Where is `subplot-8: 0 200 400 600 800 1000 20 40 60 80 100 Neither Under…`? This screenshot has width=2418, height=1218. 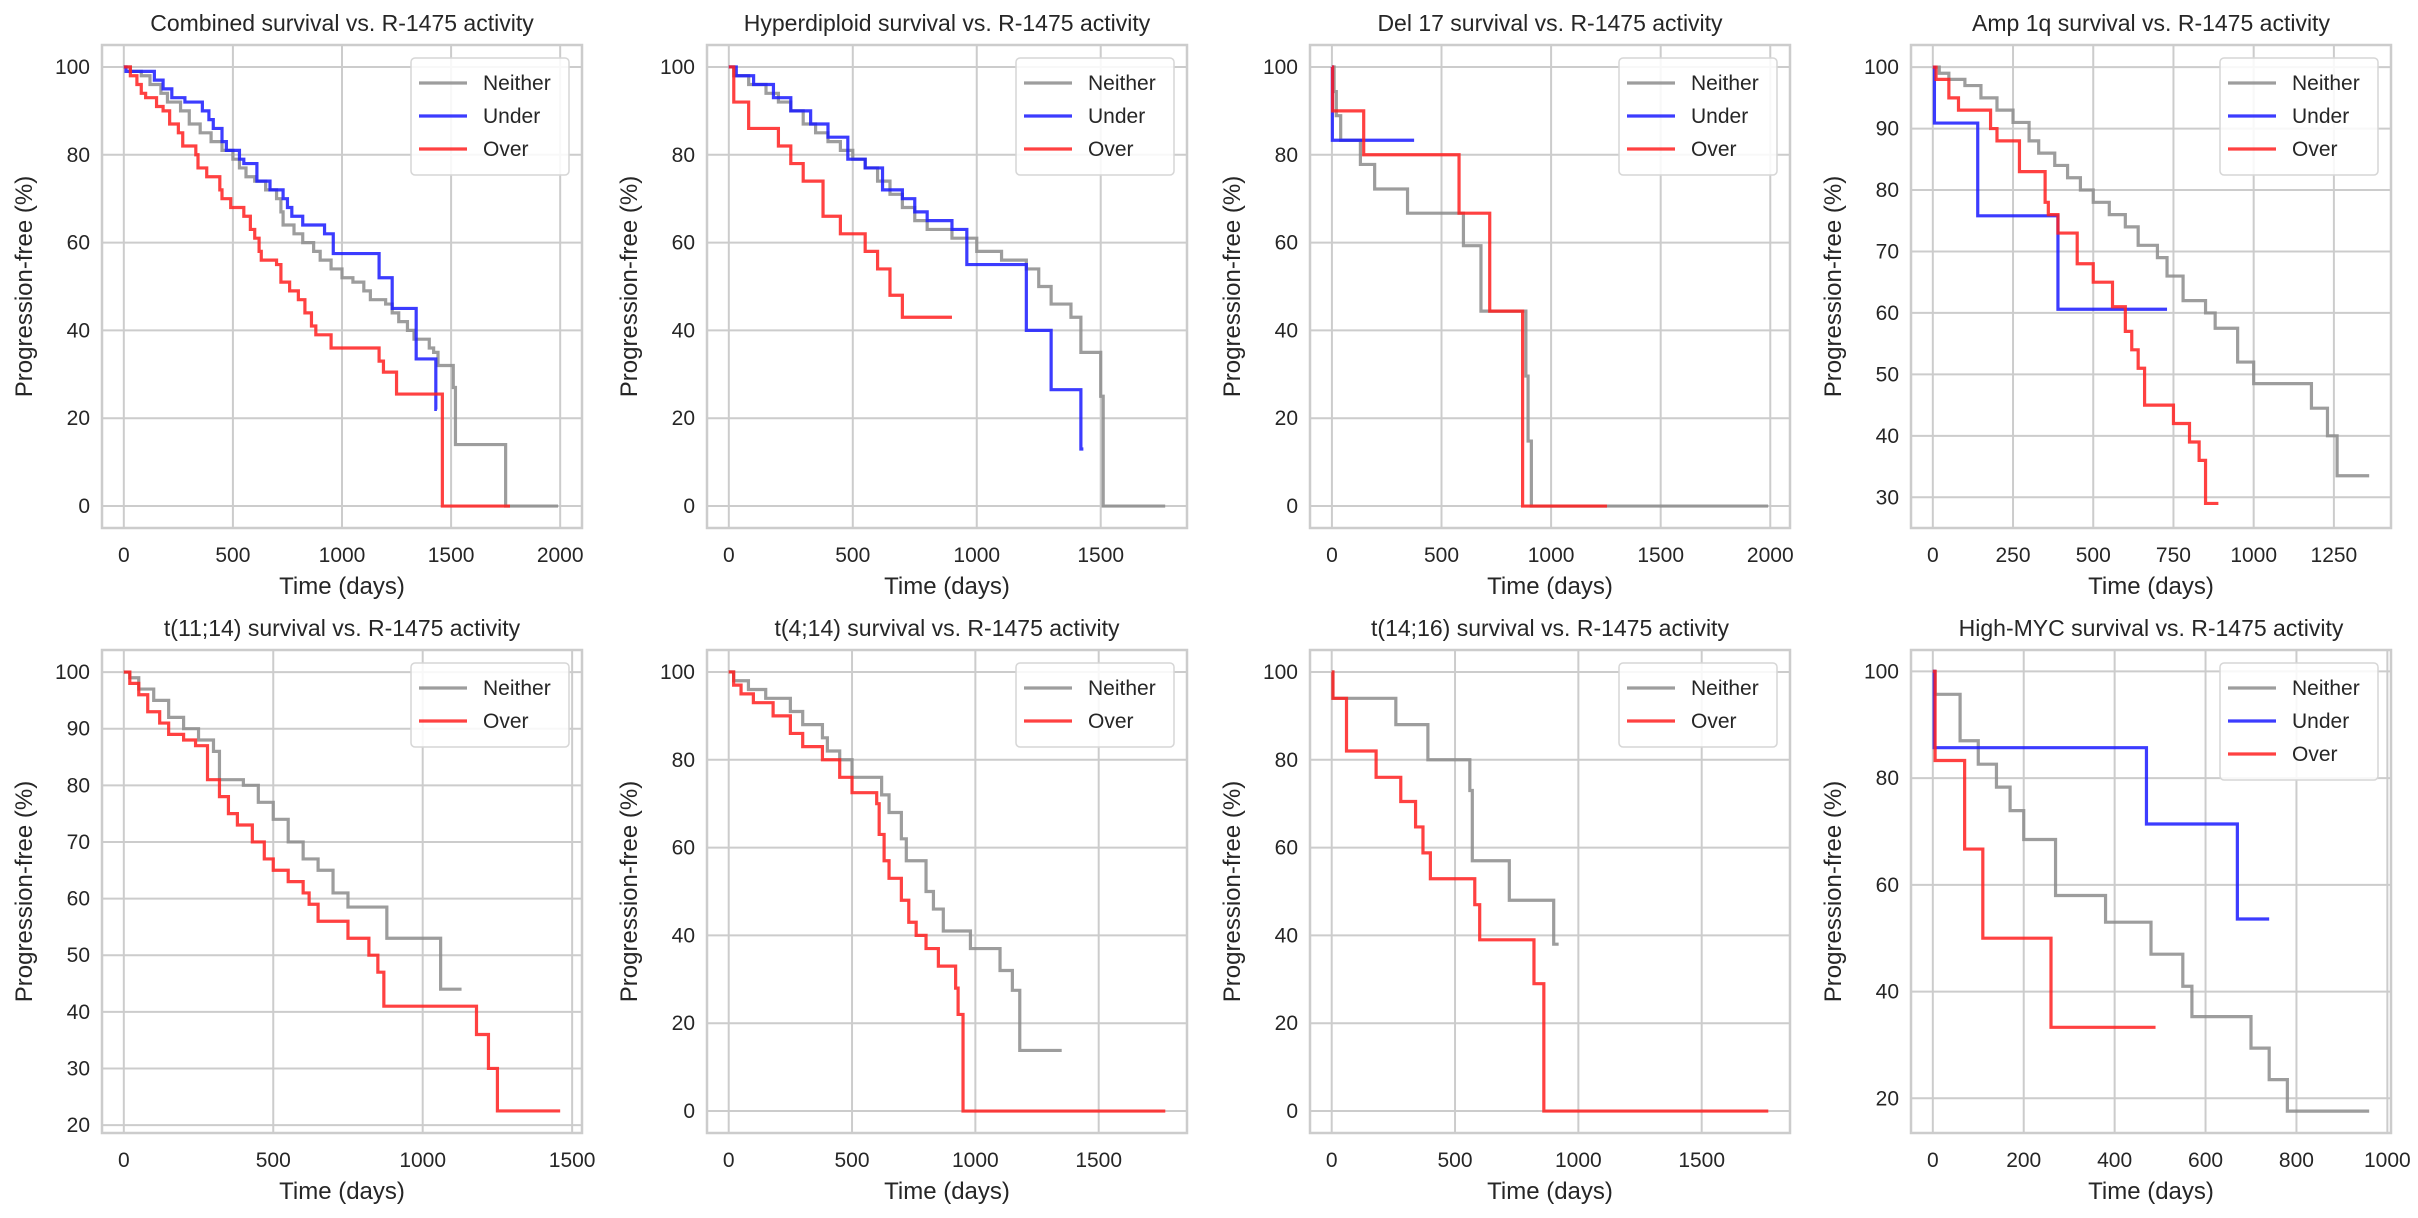
subplot-8: 0 200 400 600 800 1000 20 40 60 80 100 Neither Under… is located at coordinates (2115, 910).